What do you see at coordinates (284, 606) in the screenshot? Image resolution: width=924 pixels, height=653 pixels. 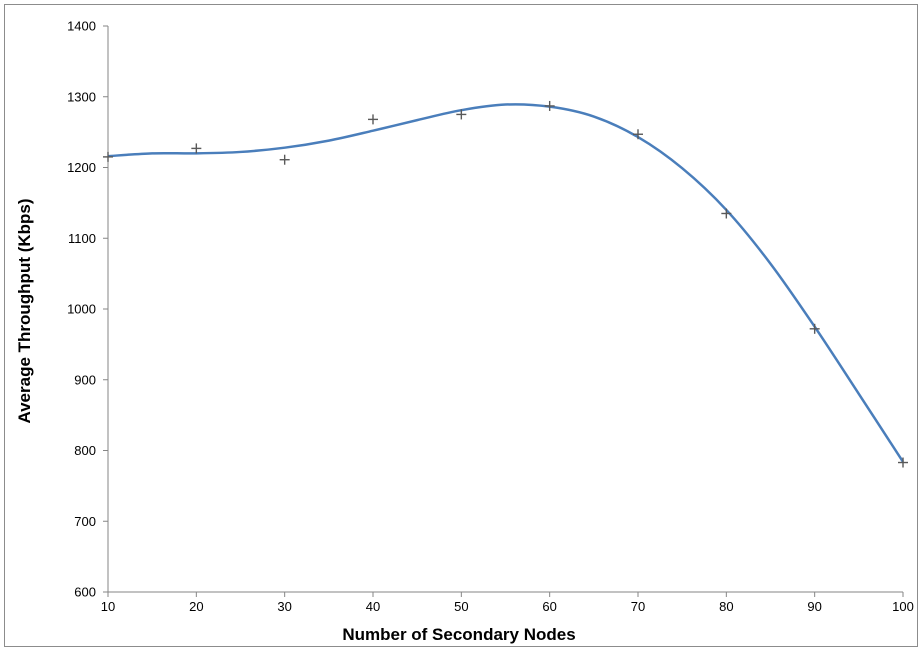 I see `x-tick-label: 30` at bounding box center [284, 606].